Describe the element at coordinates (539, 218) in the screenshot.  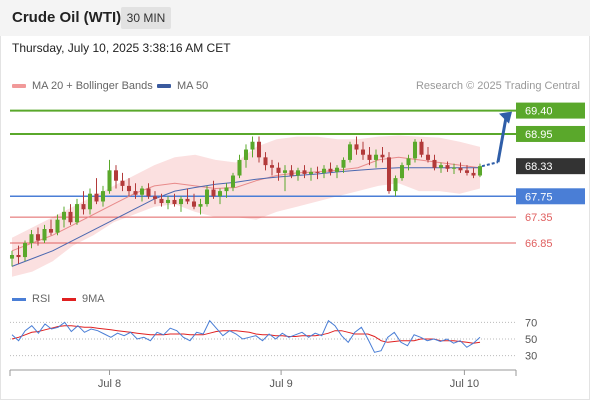
I see `level-tag-text: 67.35` at that location.